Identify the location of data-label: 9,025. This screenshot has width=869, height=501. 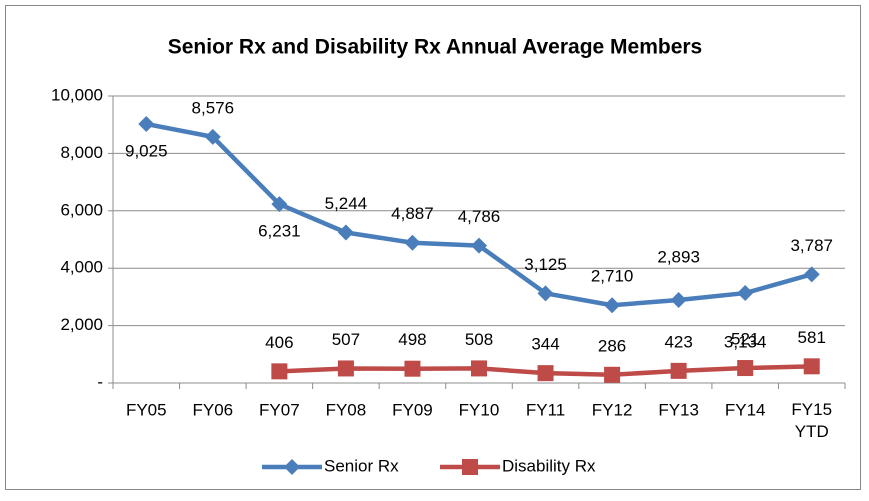
(146, 150).